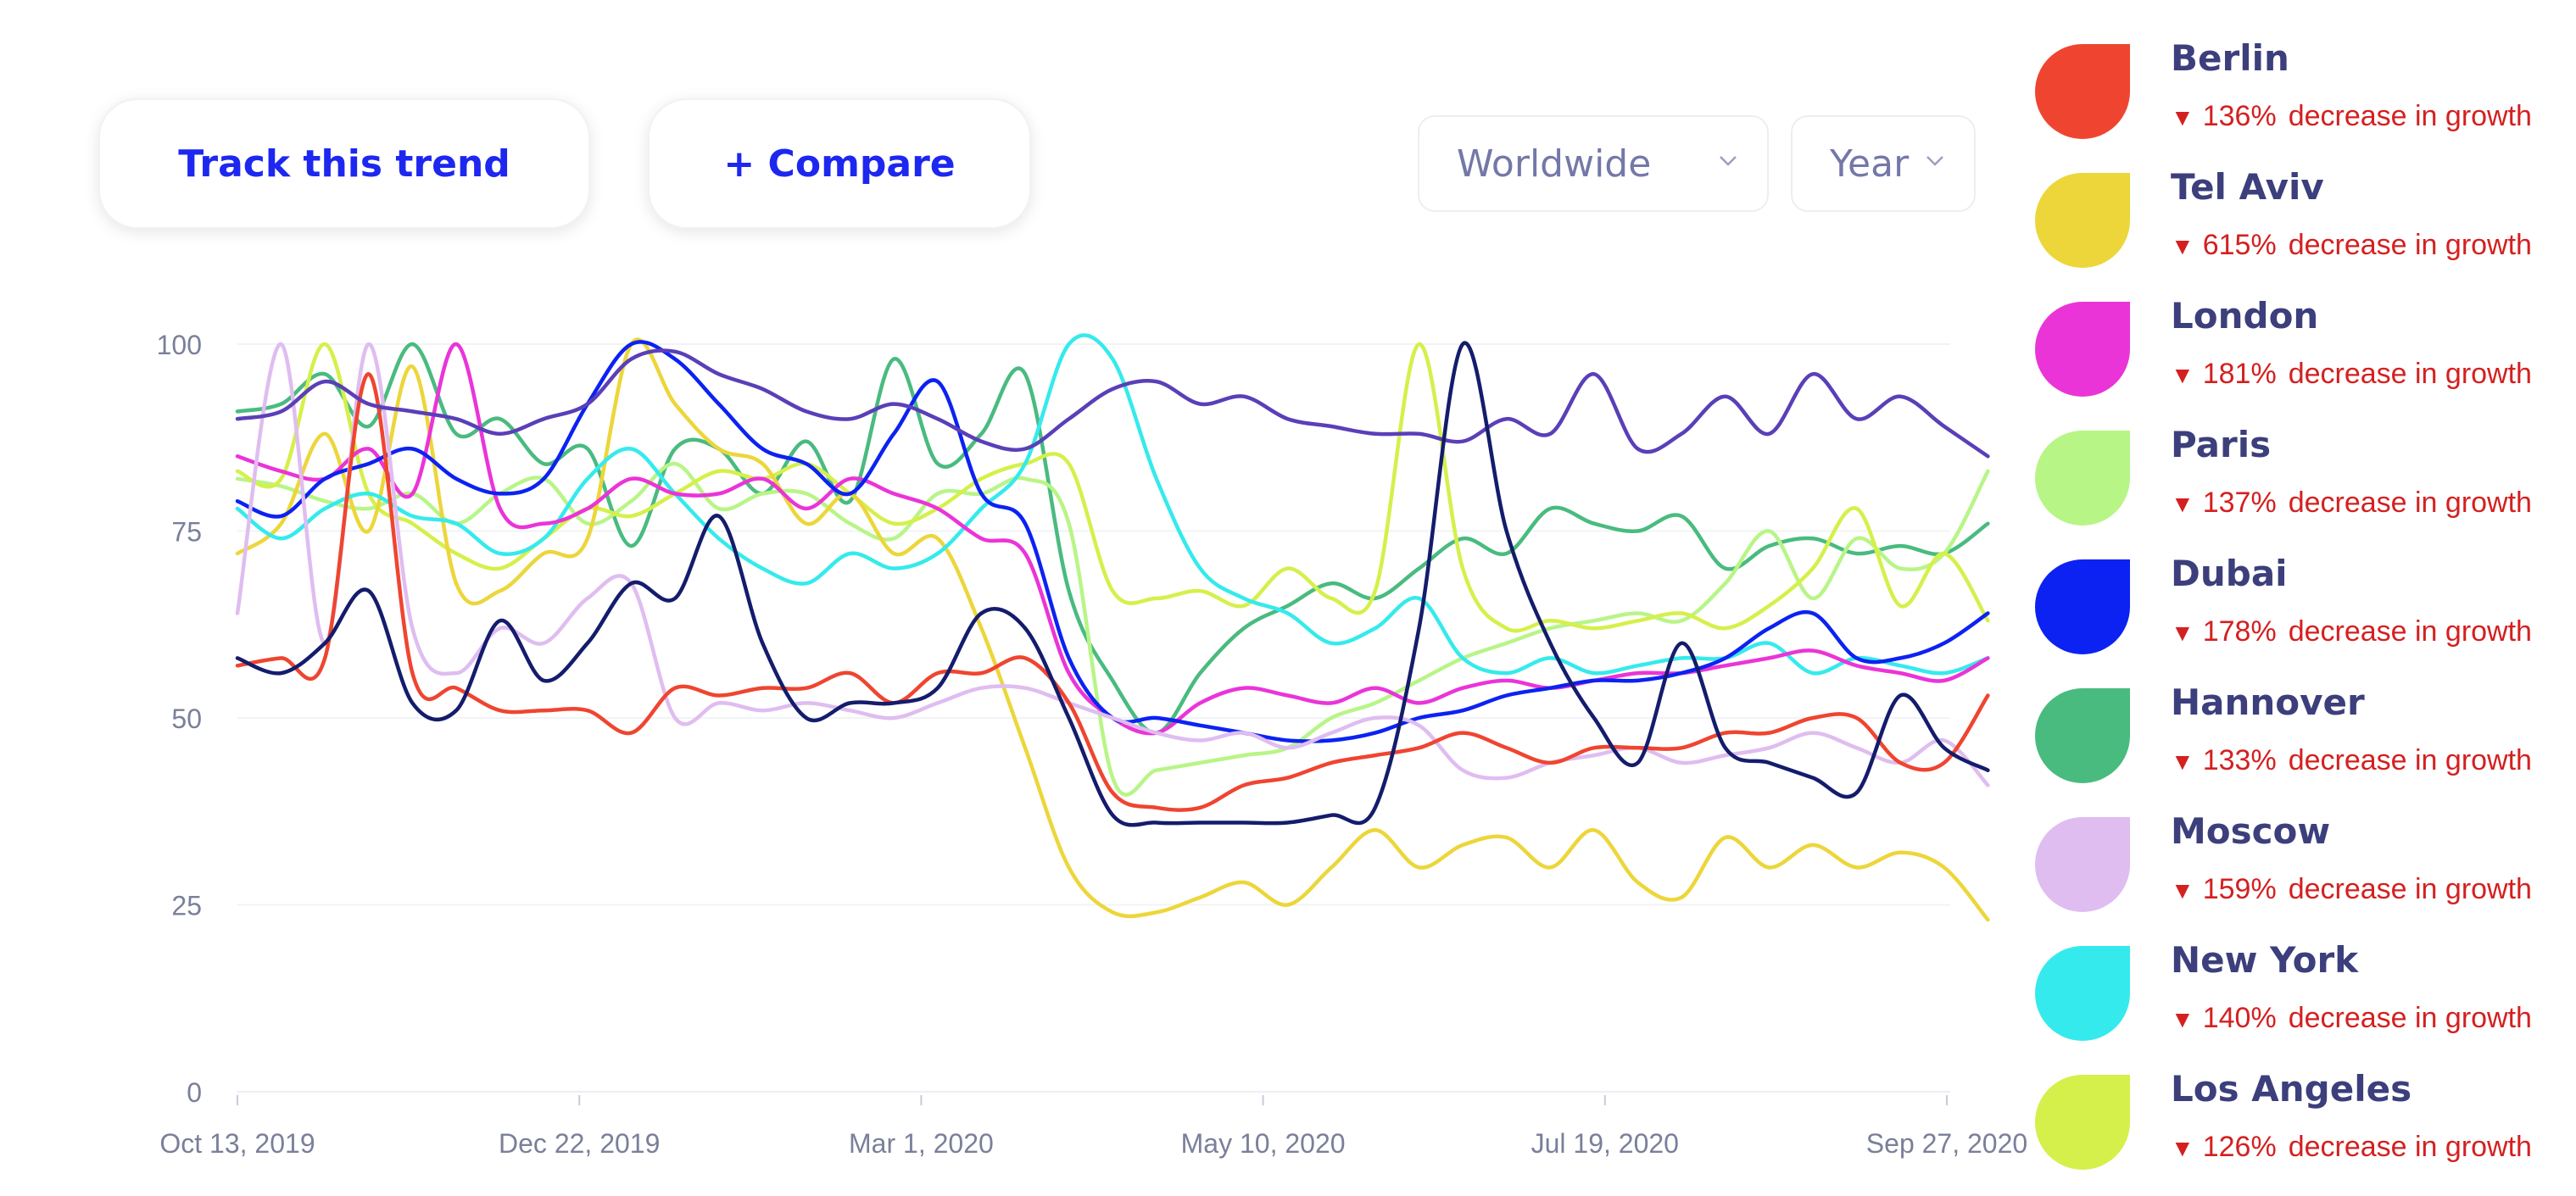  I want to click on legend-item-london: London ▼ 181% decrease in growth, so click(2298, 358).